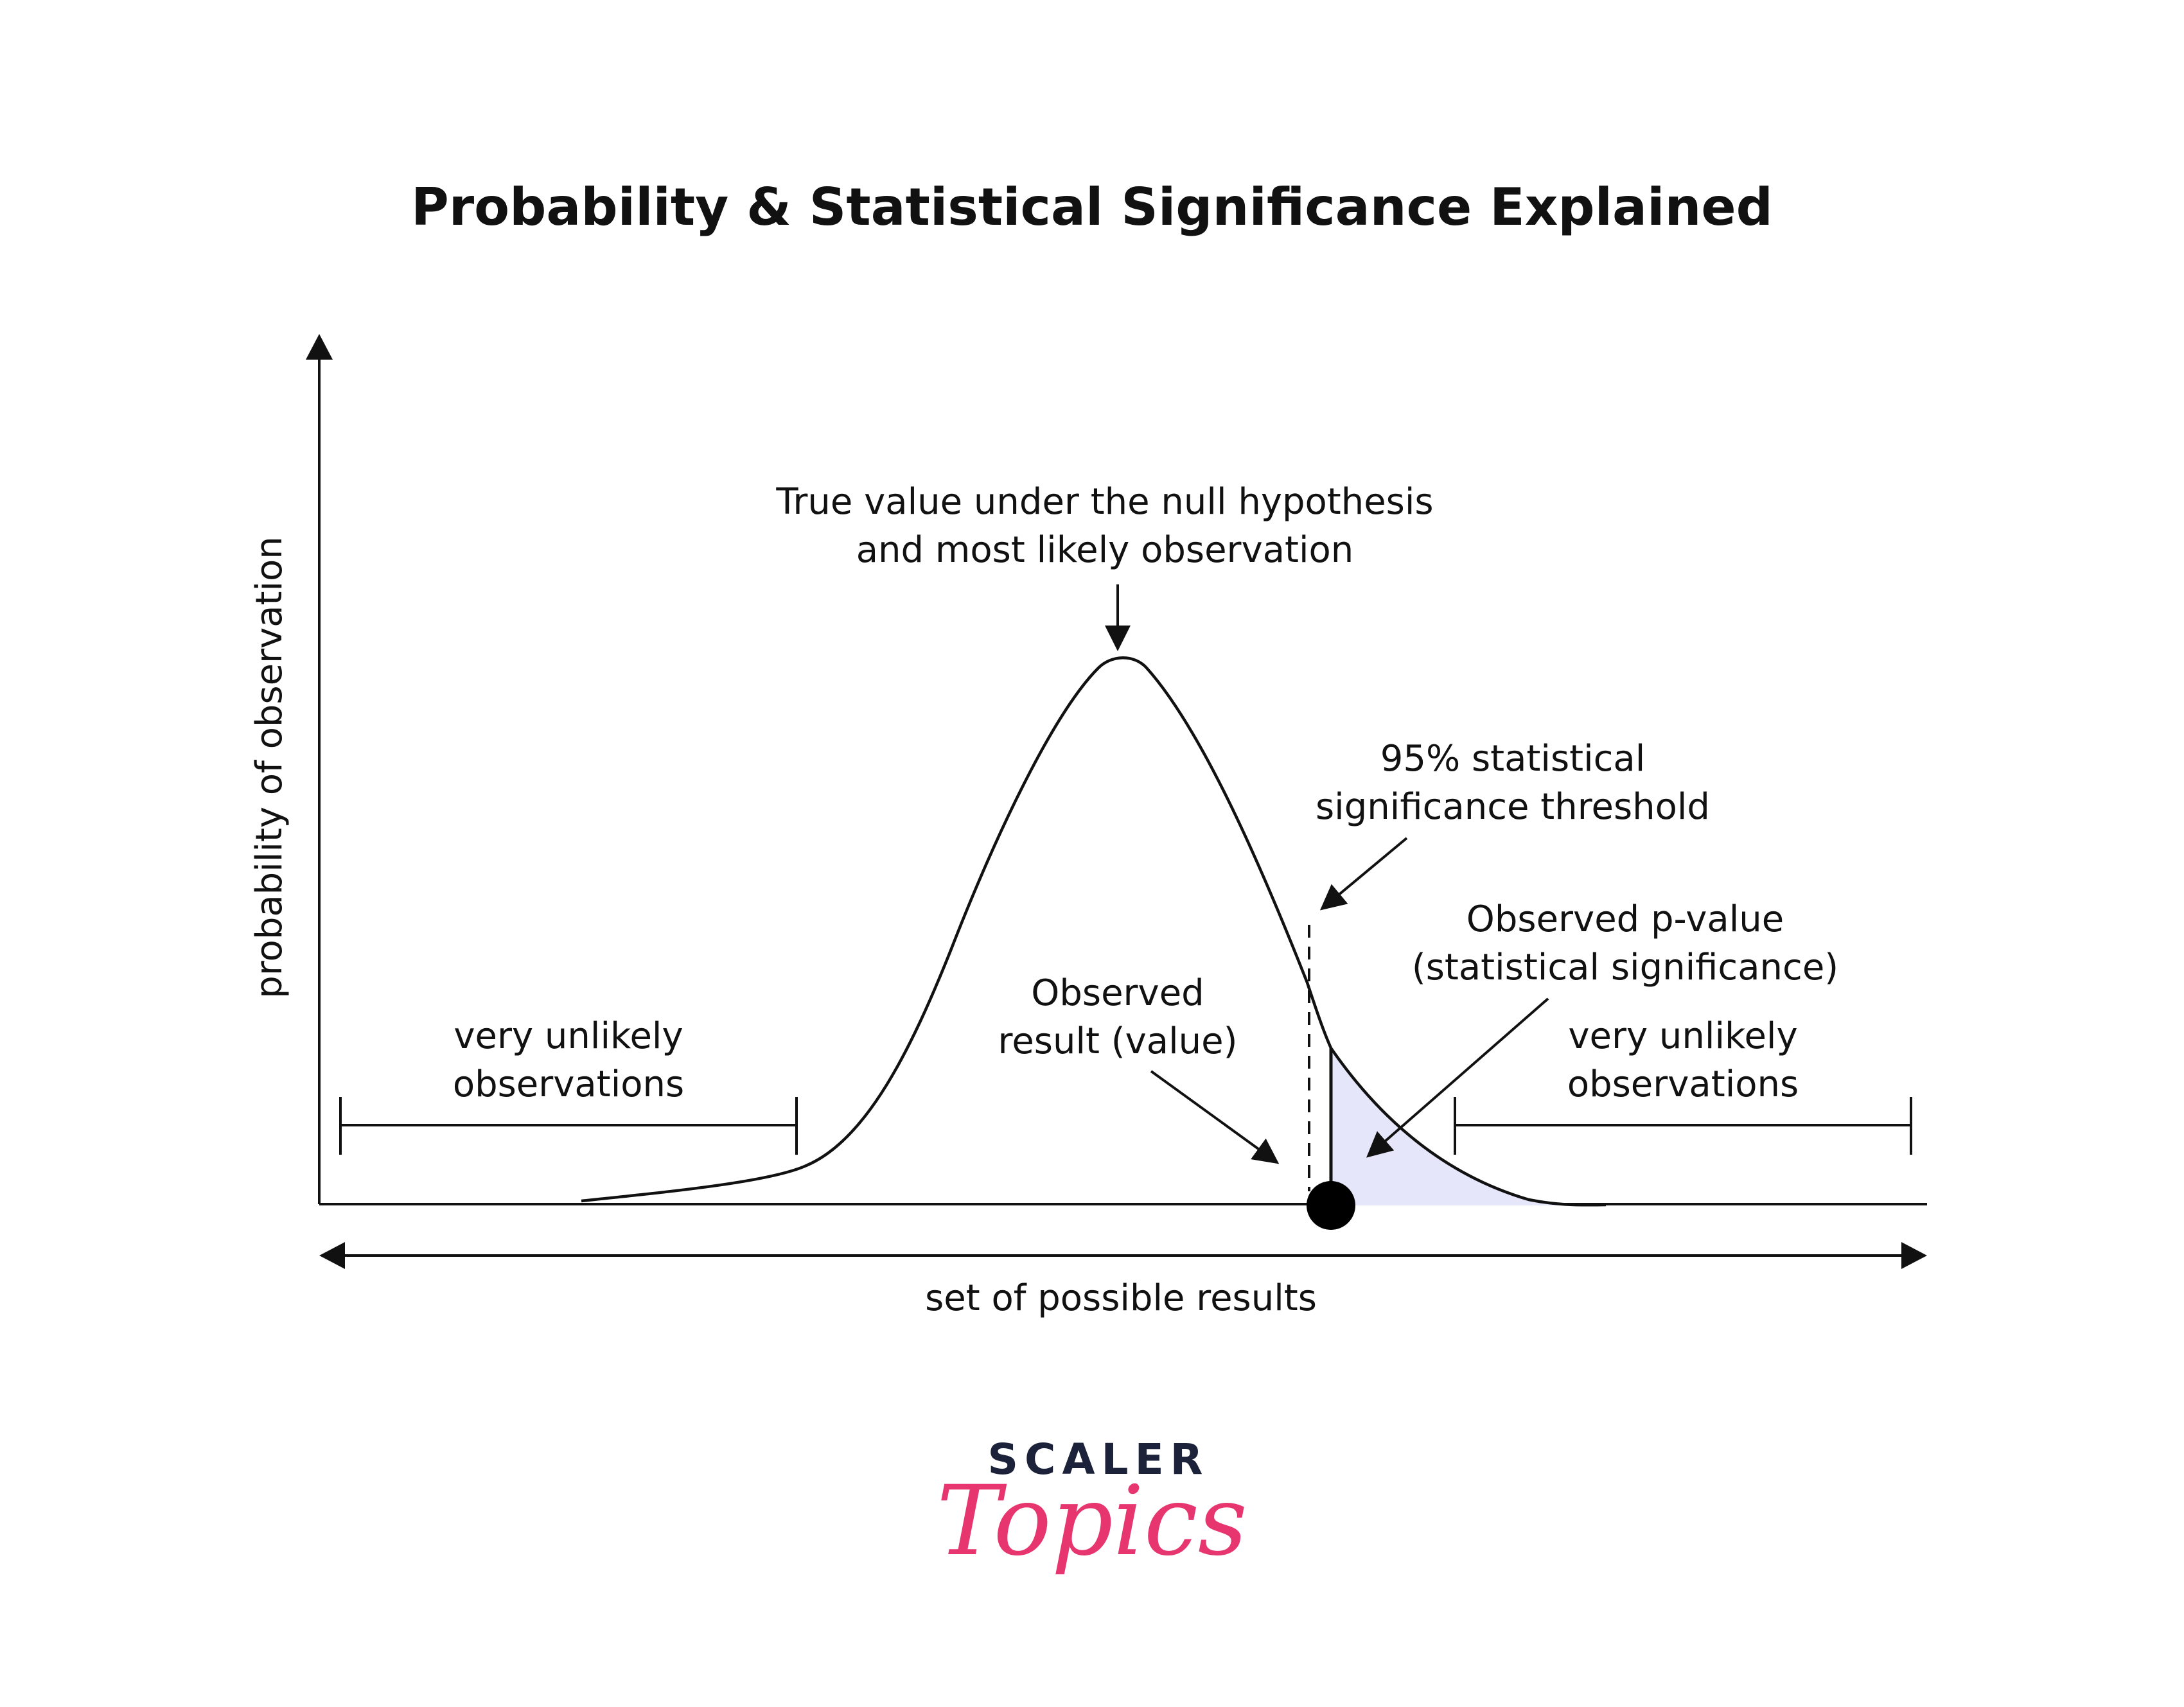 The width and height of the screenshot is (2184, 1707). What do you see at coordinates (568, 1036) in the screenshot?
I see `left-tail-label-line1: very unlikely` at bounding box center [568, 1036].